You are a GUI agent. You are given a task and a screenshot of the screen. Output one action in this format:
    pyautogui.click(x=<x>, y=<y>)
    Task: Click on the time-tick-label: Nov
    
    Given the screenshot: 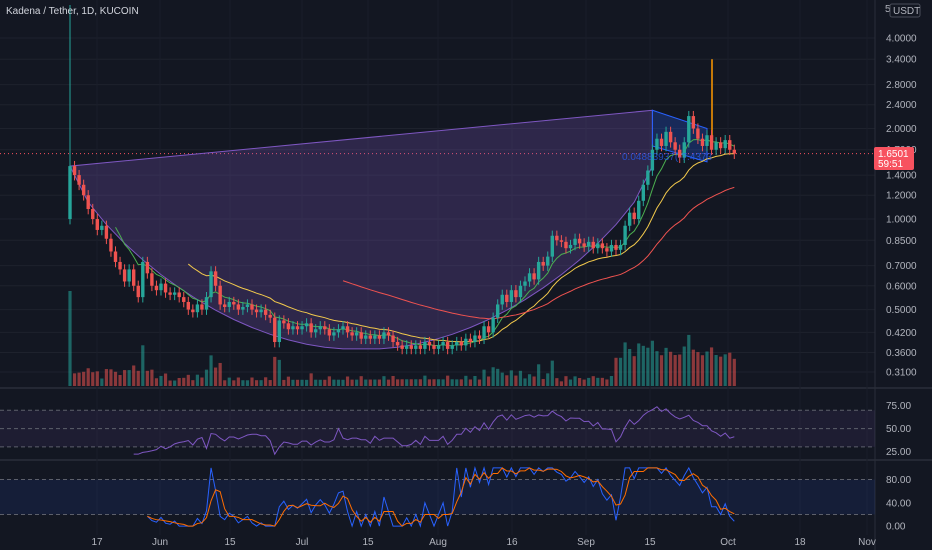 What is the action you would take?
    pyautogui.click(x=867, y=542)
    